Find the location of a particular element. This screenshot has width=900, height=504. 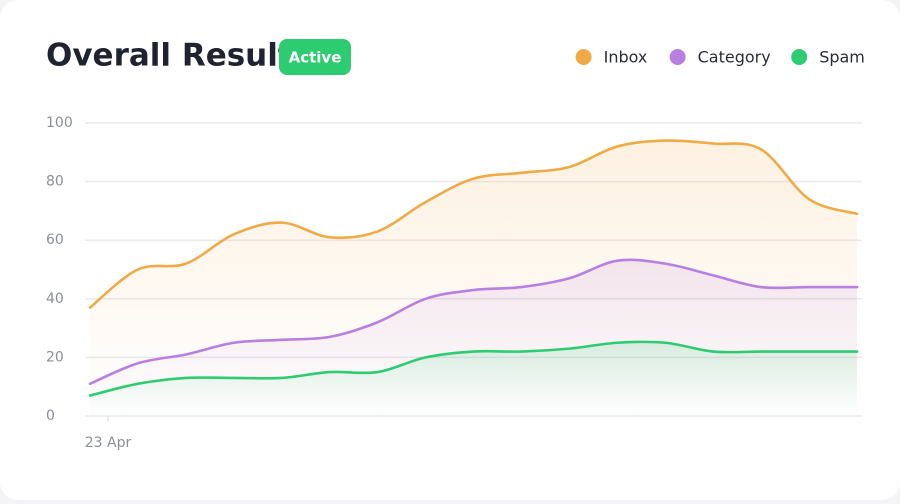

badge is located at coordinates (315, 57).